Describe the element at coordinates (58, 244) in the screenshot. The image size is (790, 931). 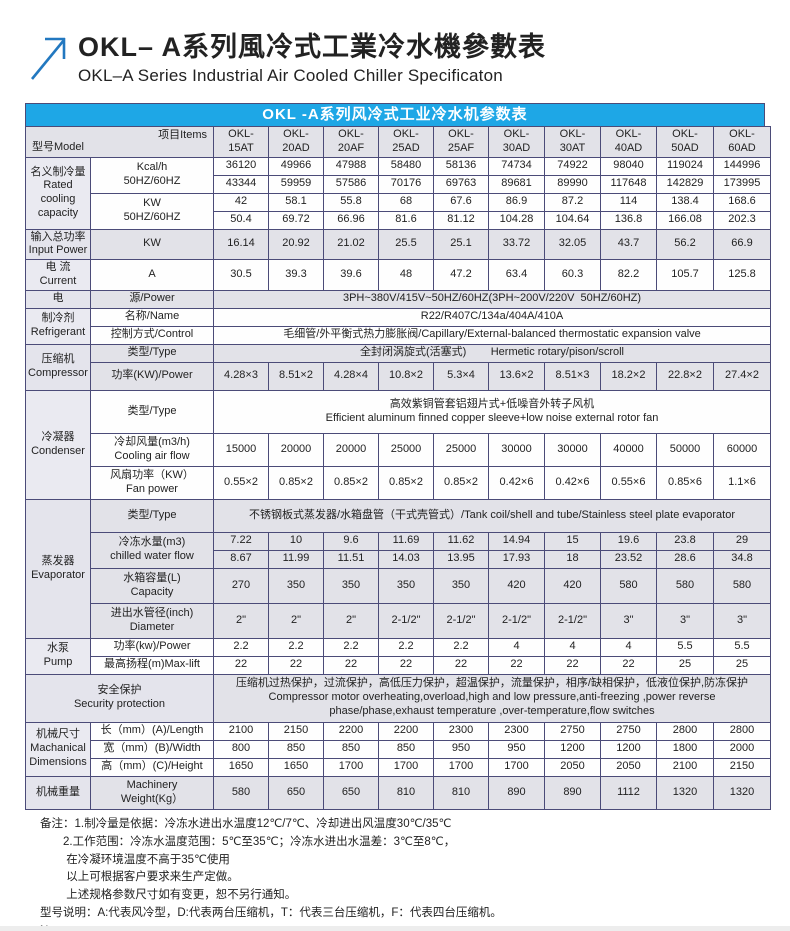
I see `section-label: 输入总功率 Input Power` at that location.